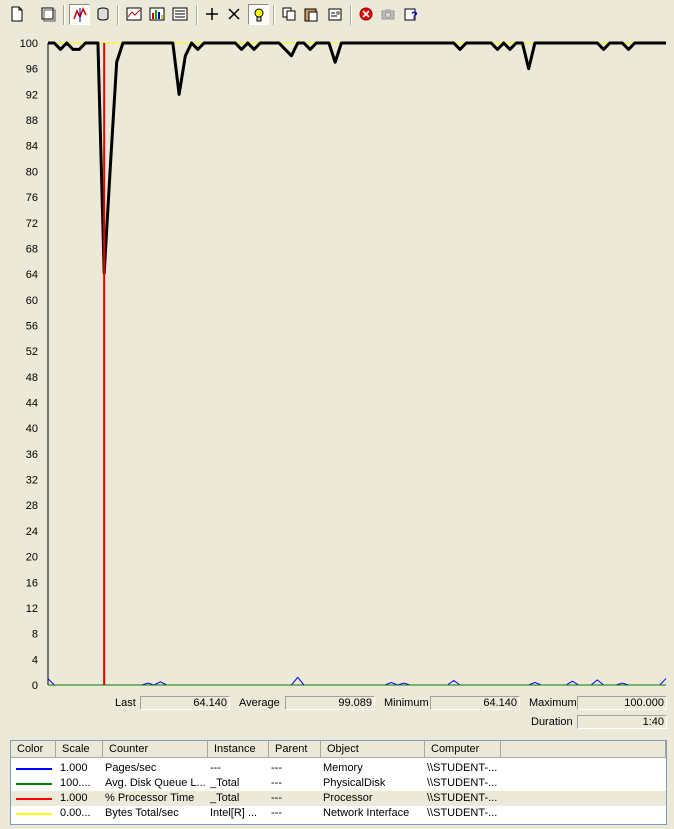  Describe the element at coordinates (32, 455) in the screenshot. I see `y-tick-label: 36` at that location.